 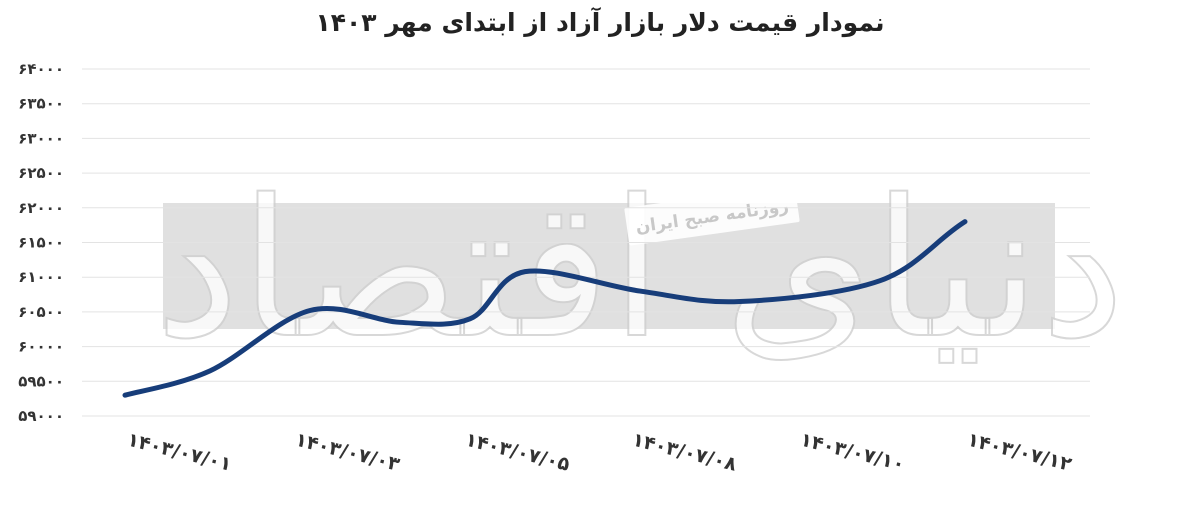 I want to click on y-tick-label: ۶۲۰۰۰, so click(x=41, y=208).